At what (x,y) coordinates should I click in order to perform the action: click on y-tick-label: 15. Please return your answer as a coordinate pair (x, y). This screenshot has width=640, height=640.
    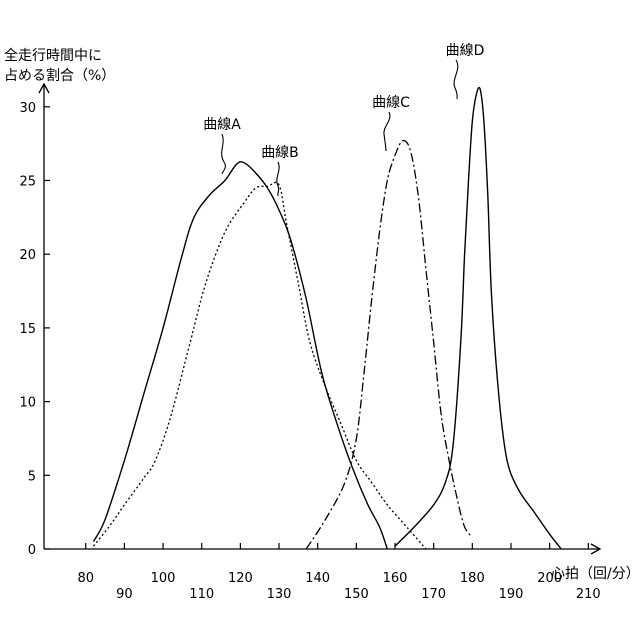
    Looking at the image, I should click on (27, 329).